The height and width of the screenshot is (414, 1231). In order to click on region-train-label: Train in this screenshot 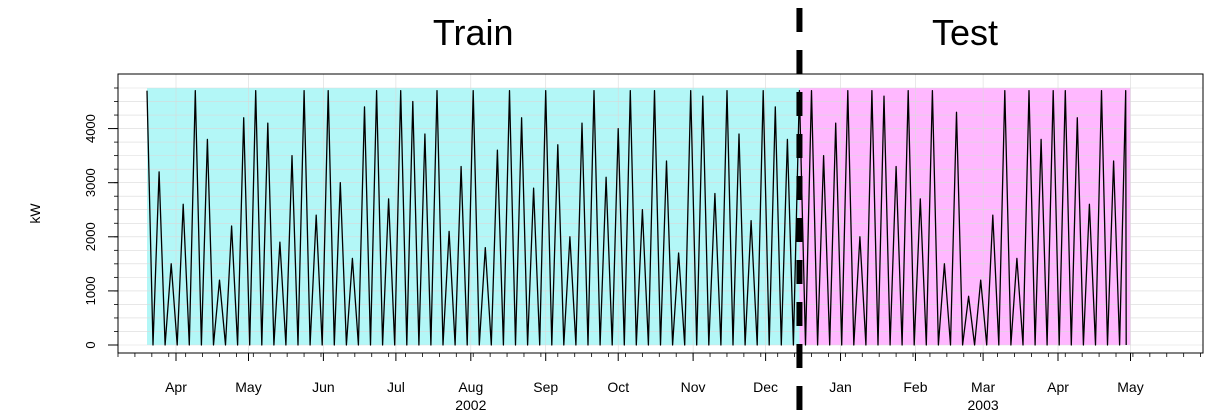, I will do `click(473, 32)`.